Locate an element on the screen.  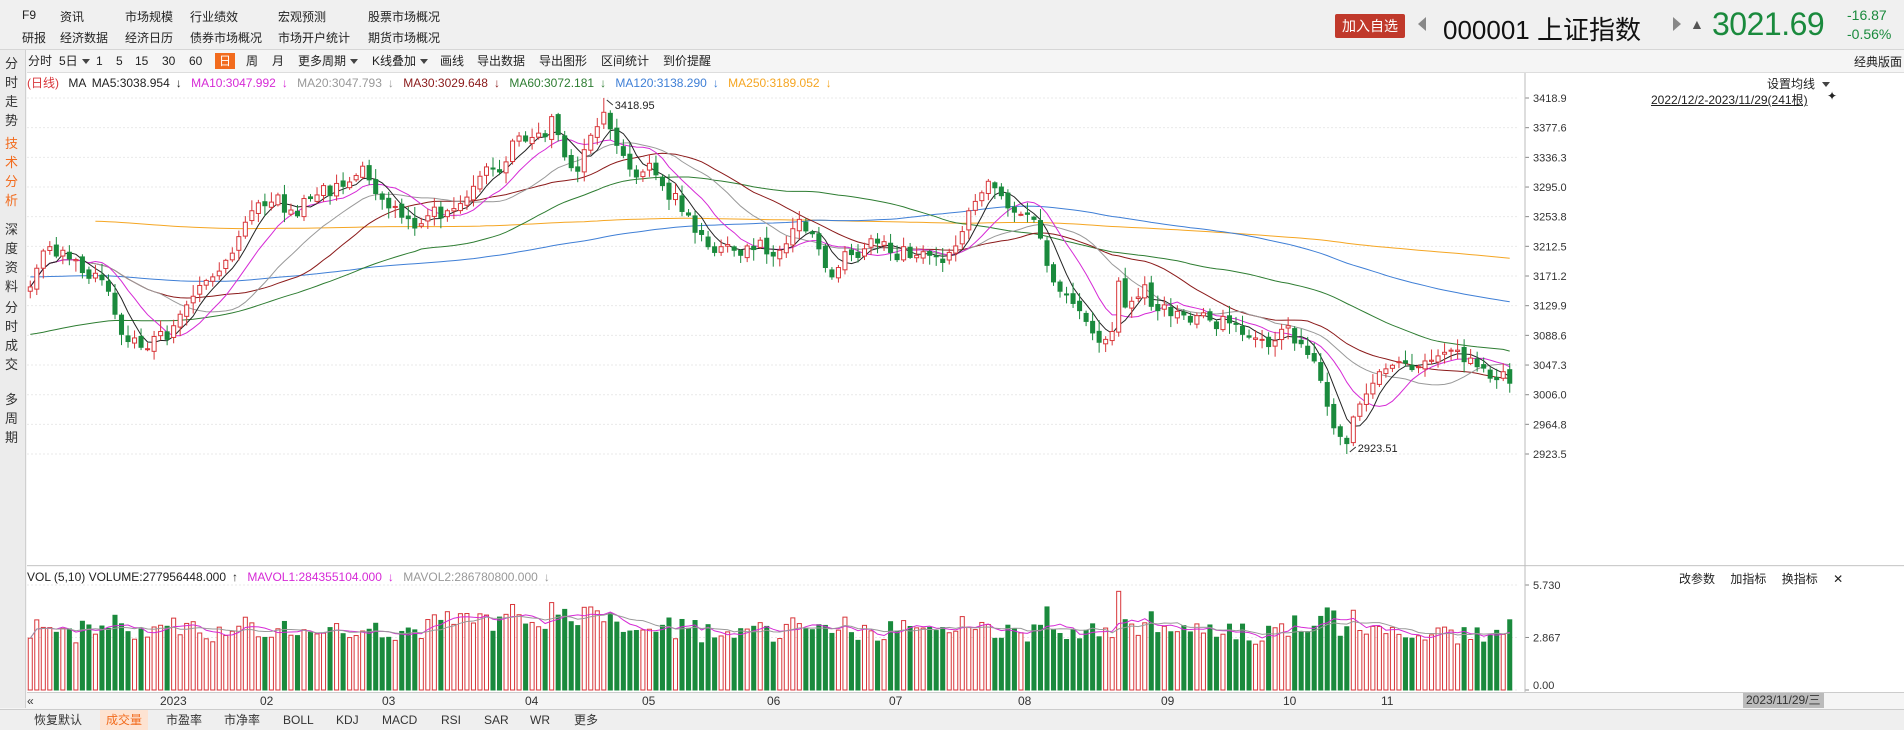
tb-15min: 15 is located at coordinates (142, 61).